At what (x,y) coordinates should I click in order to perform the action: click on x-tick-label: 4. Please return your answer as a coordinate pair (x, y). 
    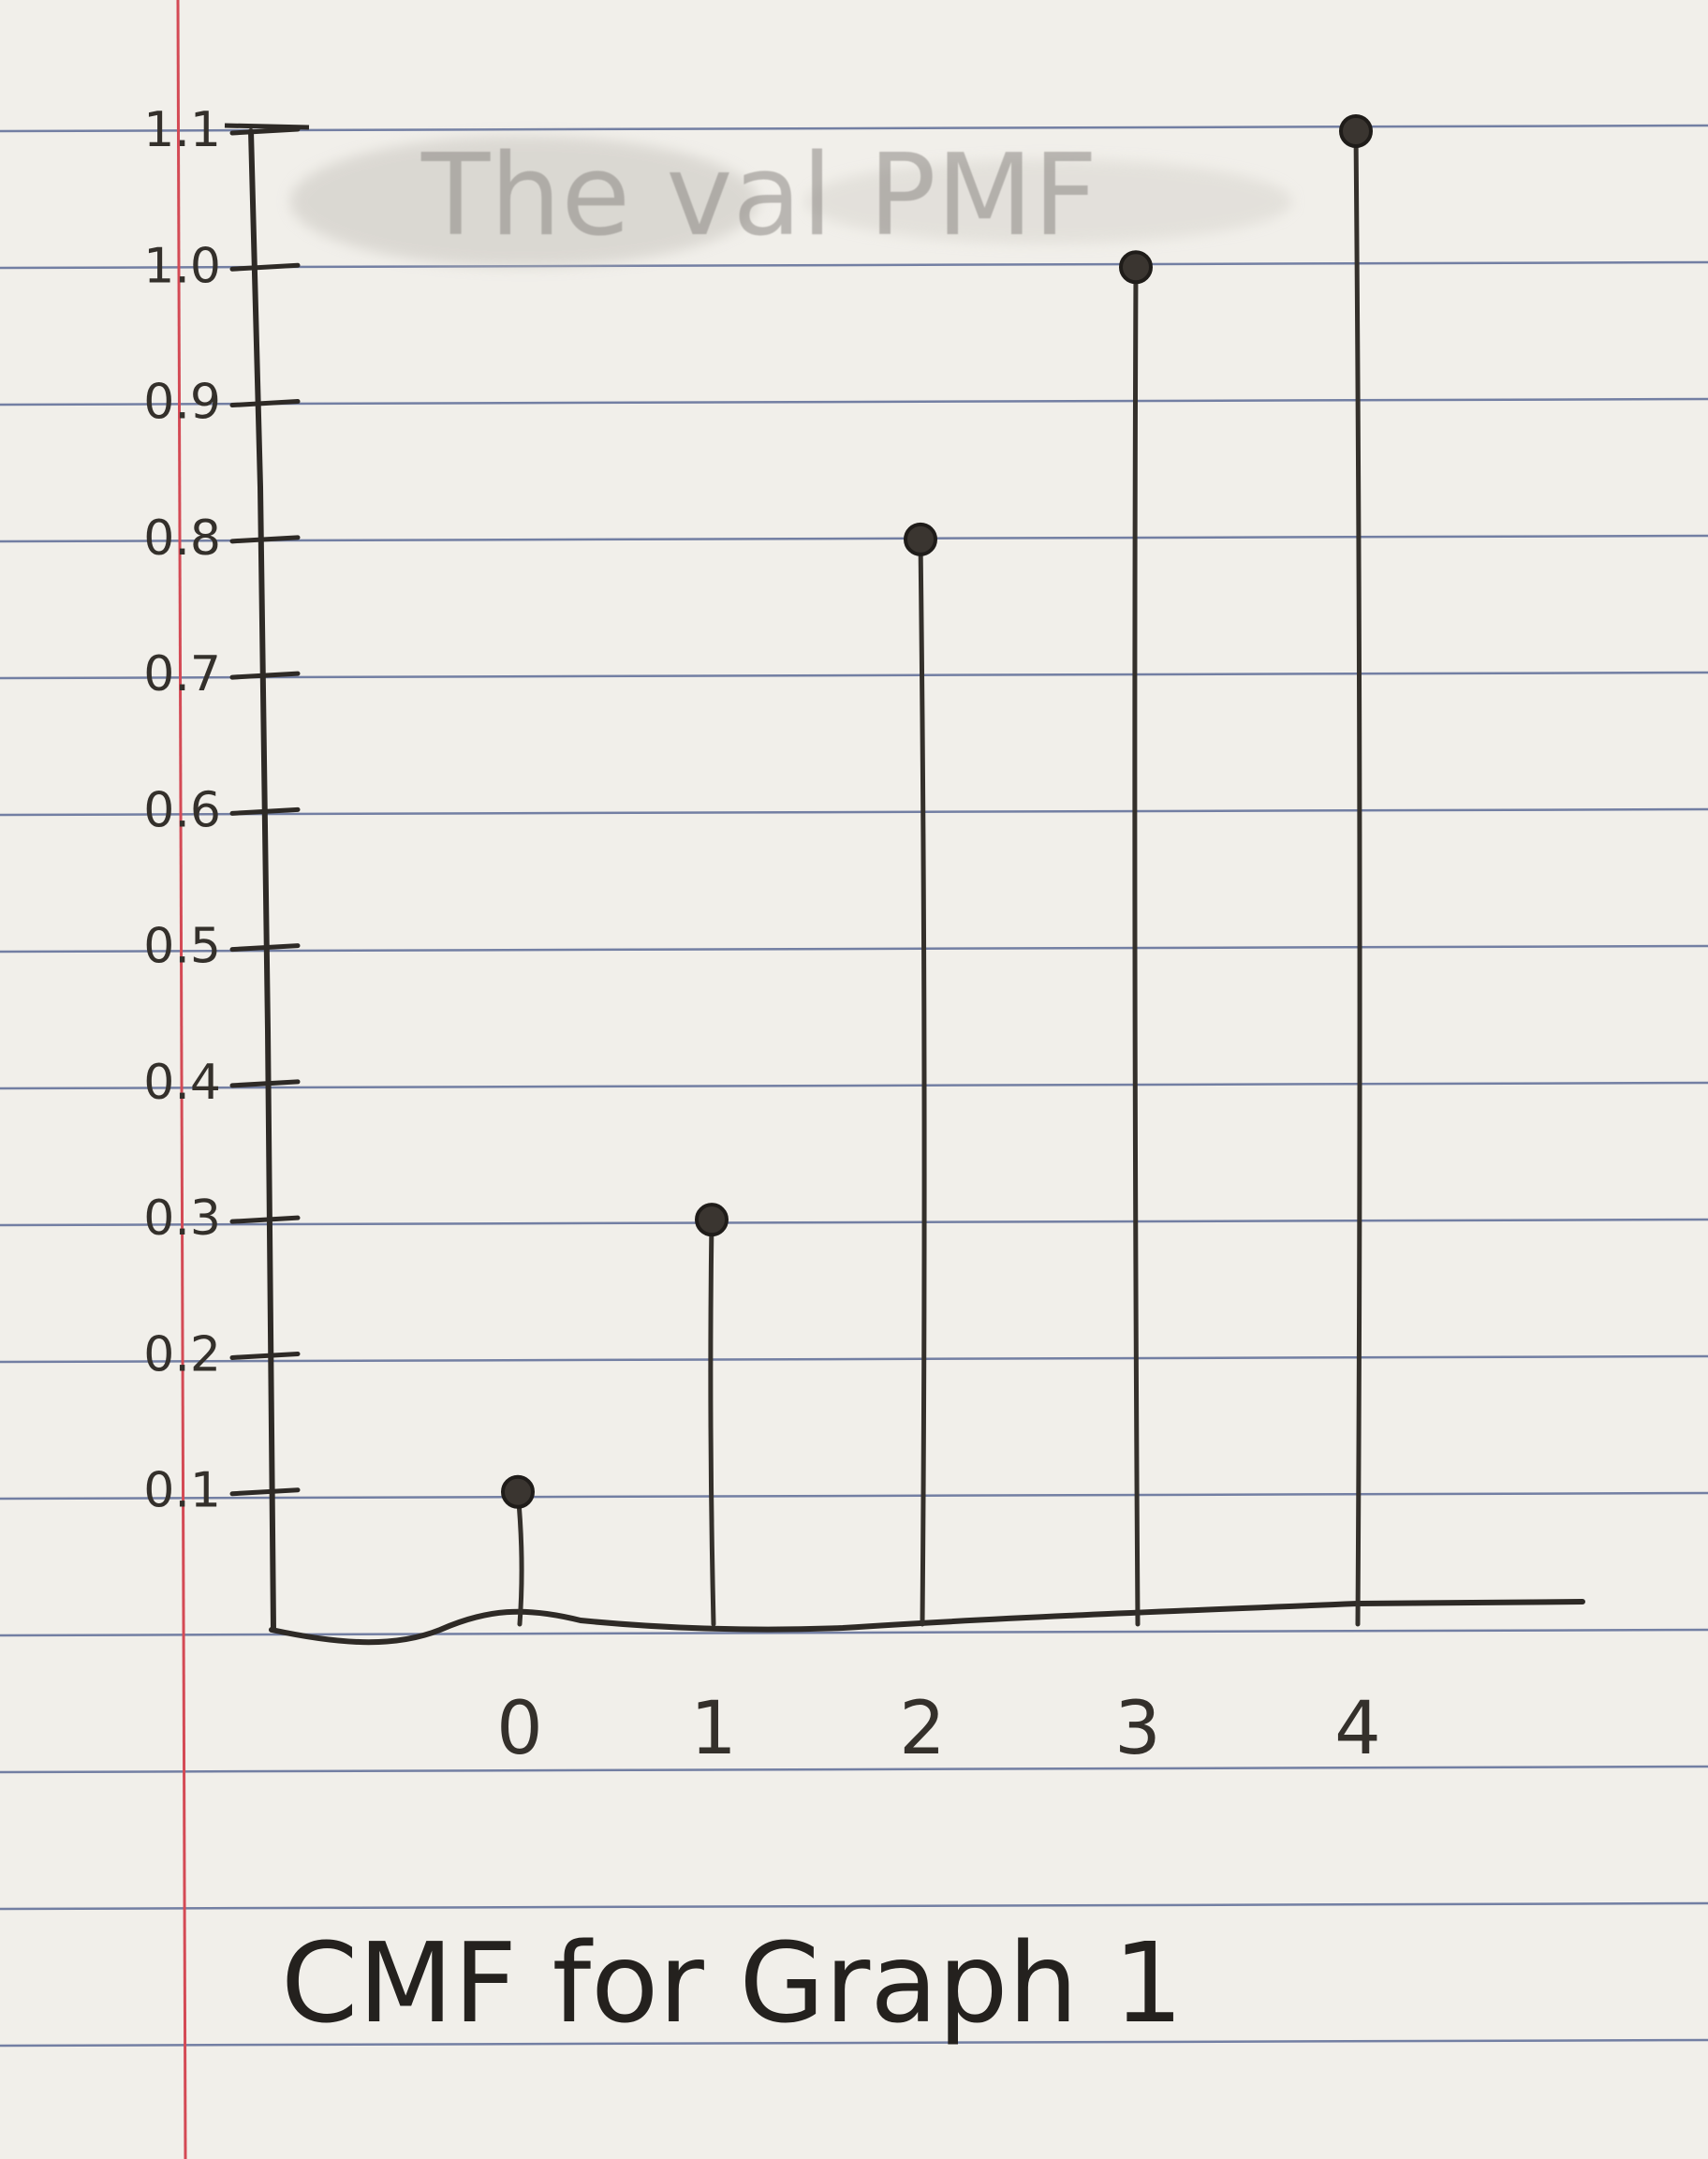
    Looking at the image, I should click on (1357, 1729).